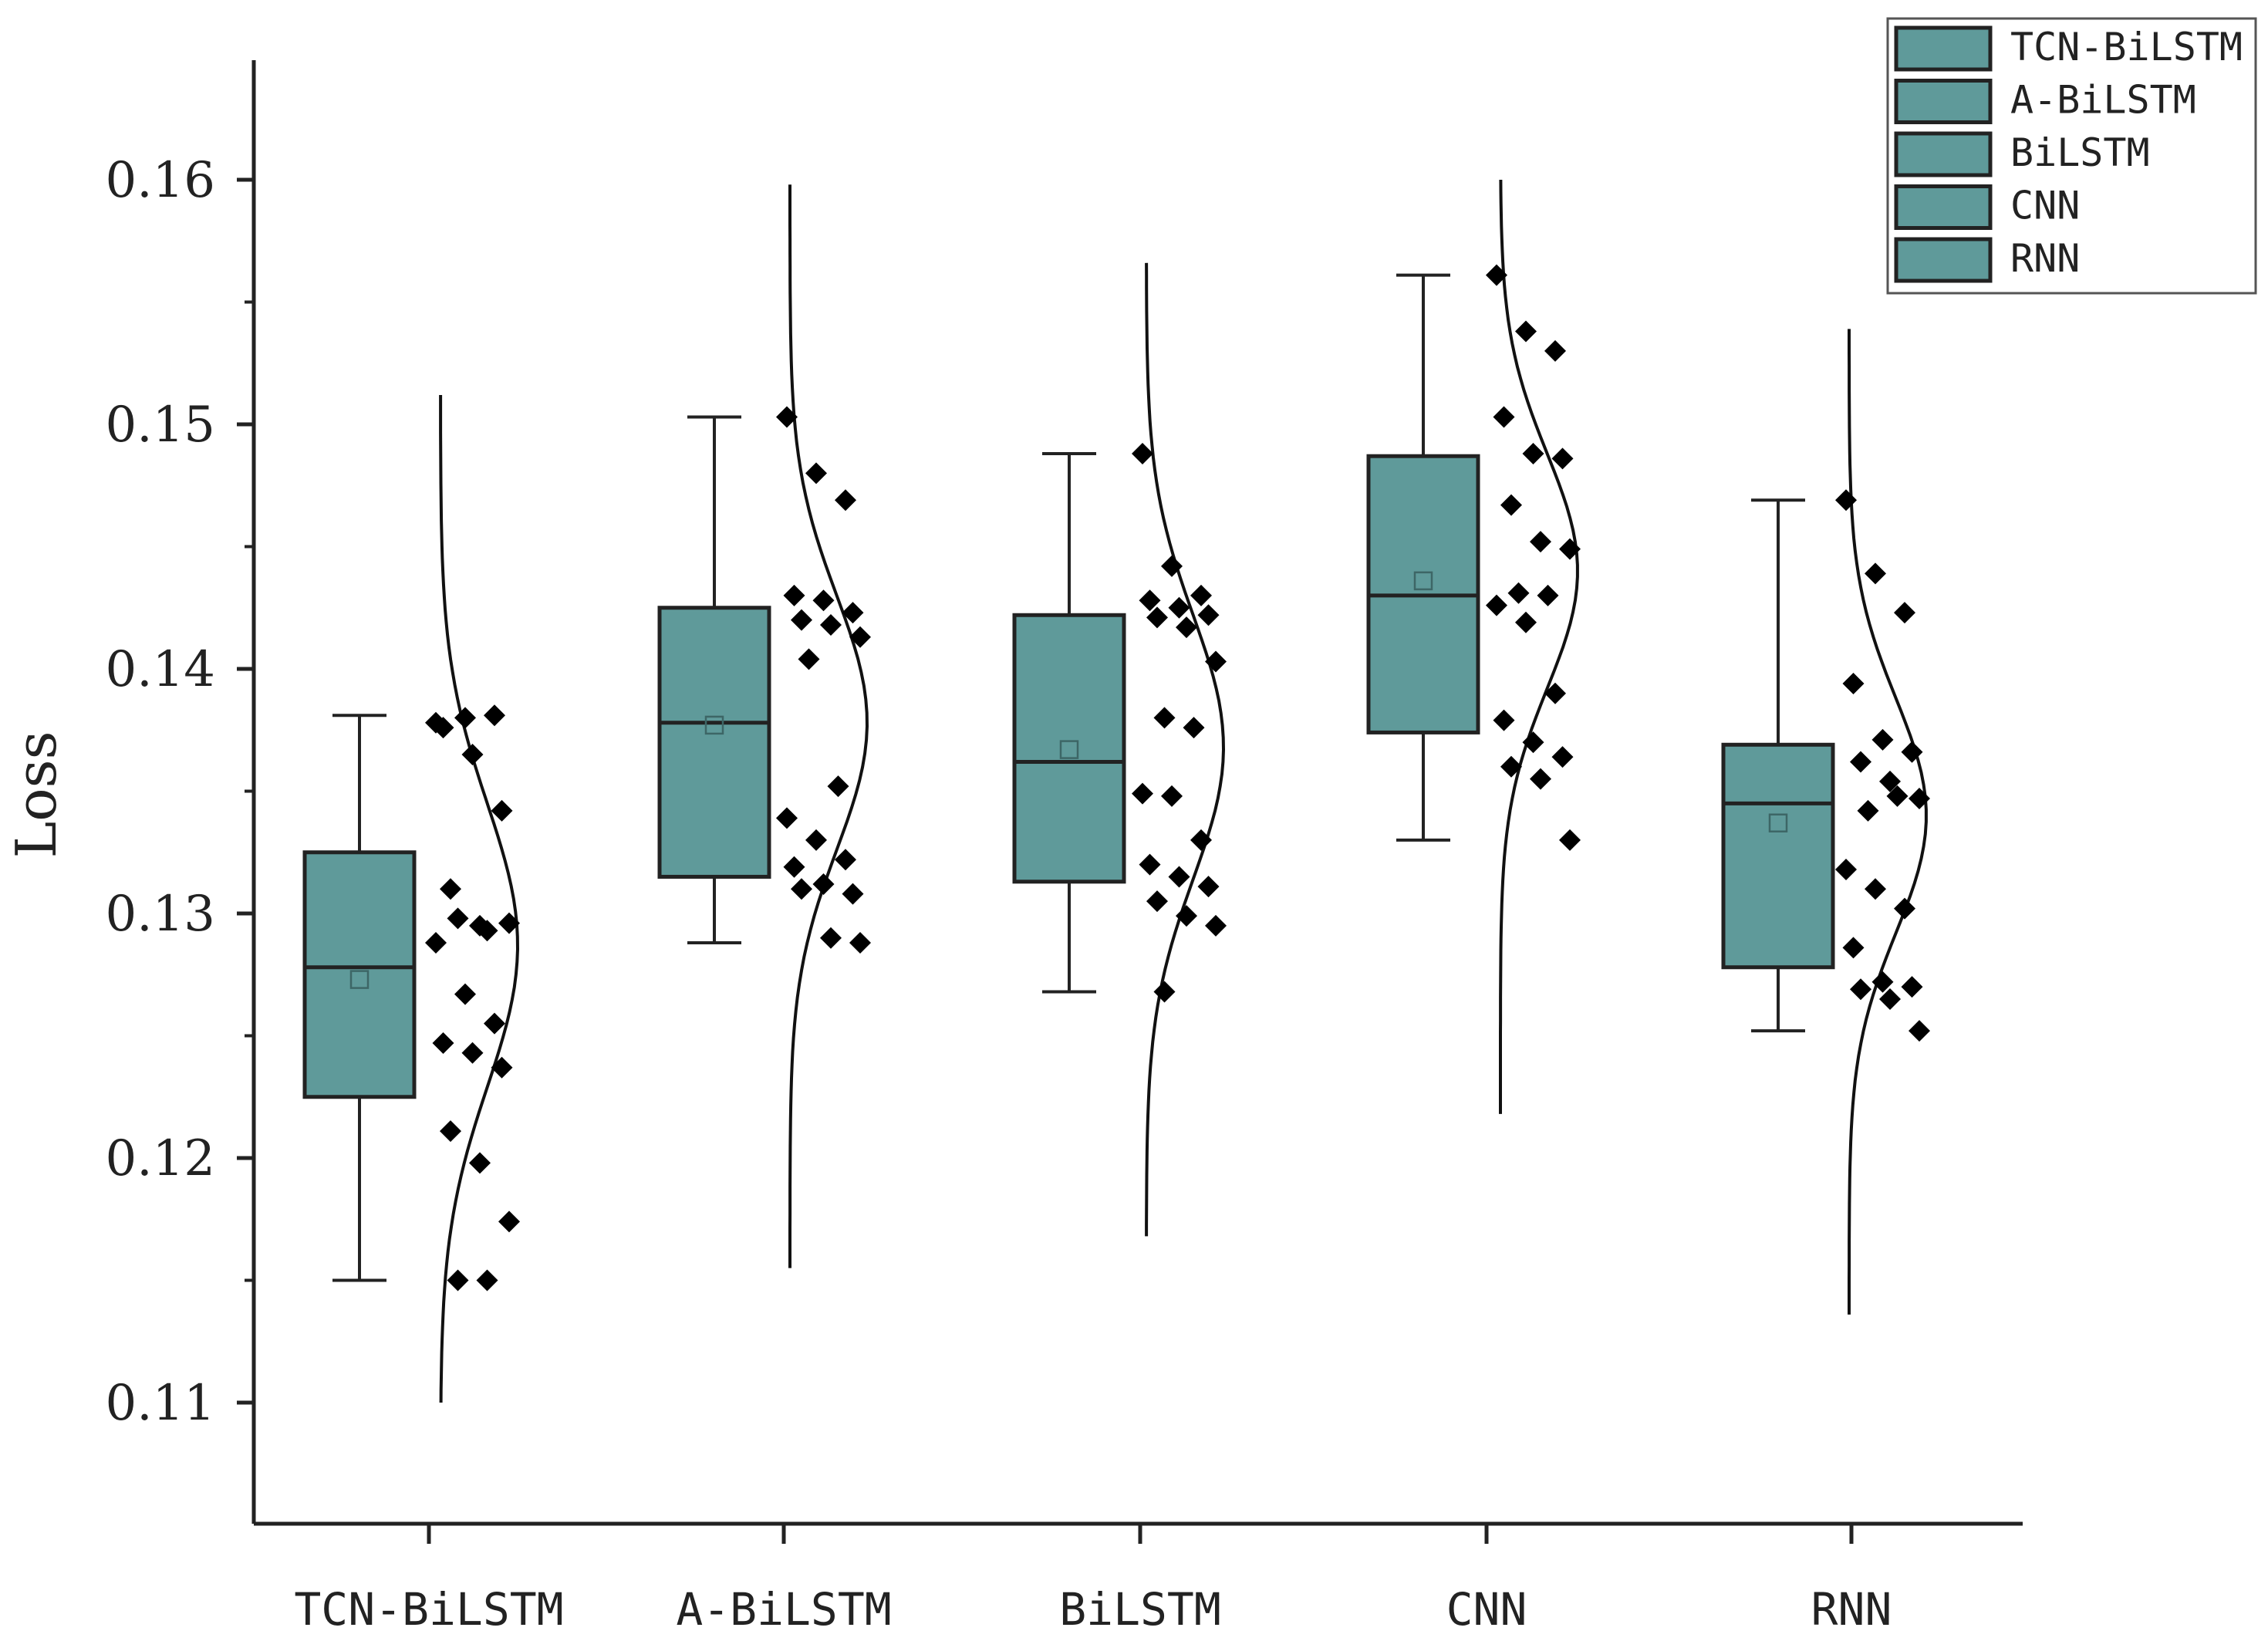 The width and height of the screenshot is (2268, 1641). I want to click on x-tick-label: CNN, so click(1486, 1609).